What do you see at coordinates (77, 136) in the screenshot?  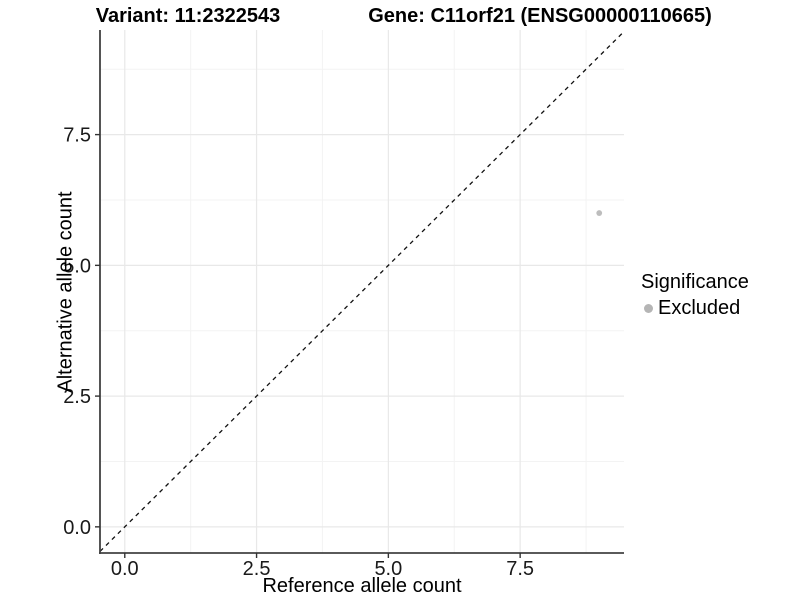 I see `y-tick-label: 7.5` at bounding box center [77, 136].